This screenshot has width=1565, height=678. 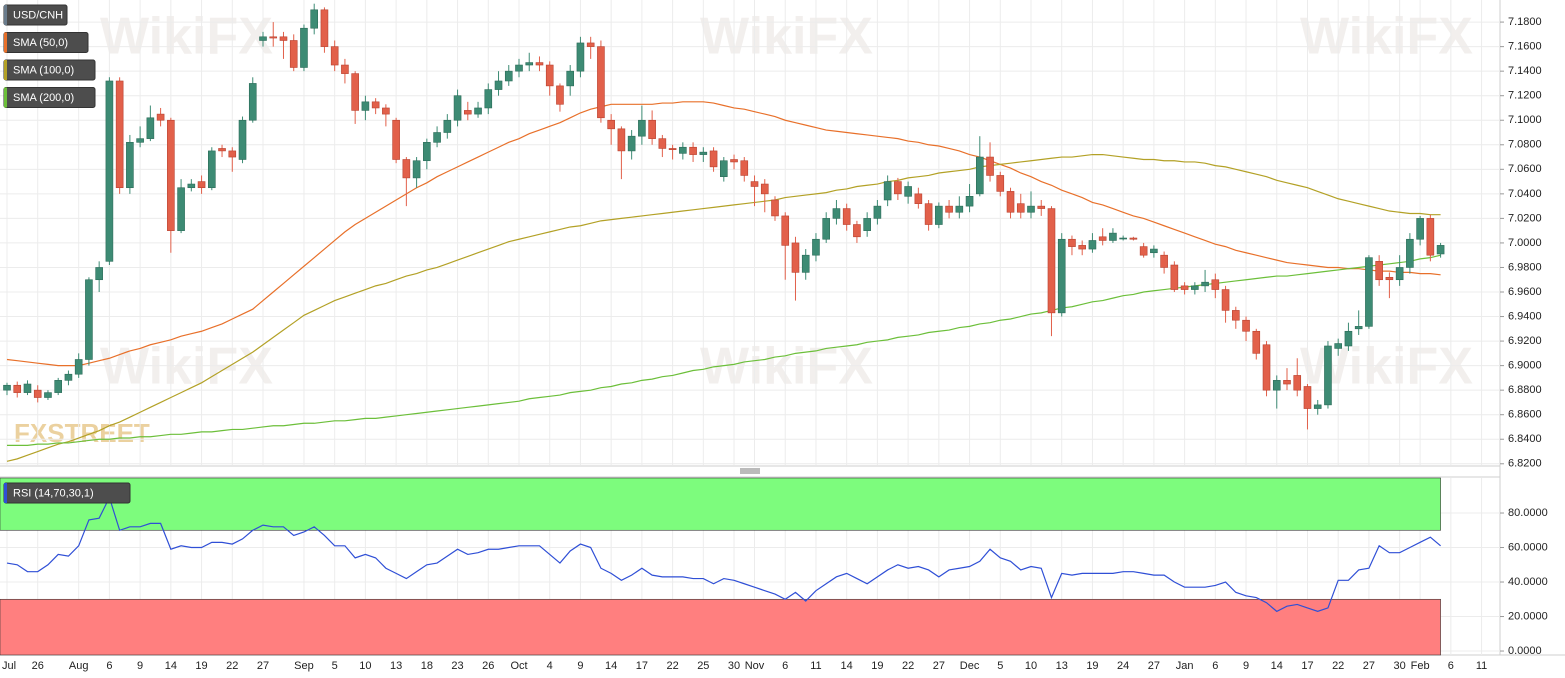 What do you see at coordinates (1000, 666) in the screenshot?
I see `x-tick-label: 5` at bounding box center [1000, 666].